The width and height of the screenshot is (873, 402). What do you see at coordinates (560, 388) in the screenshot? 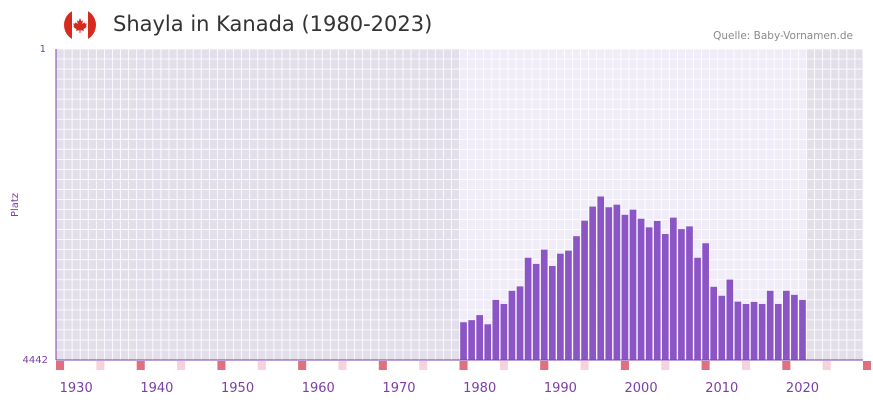
I see `x-tick-1990: 1990` at bounding box center [560, 388].